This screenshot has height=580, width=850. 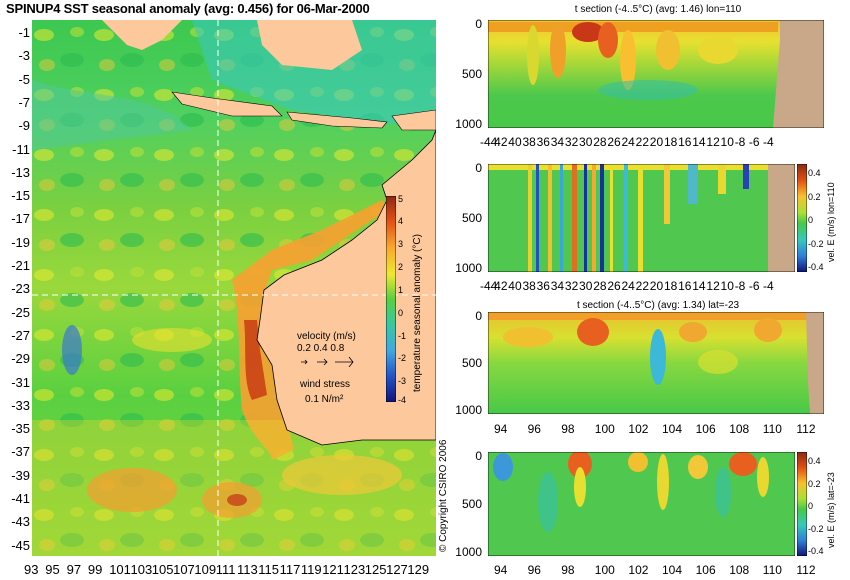 I want to click on p1-x-tick: 10, so click(x=727, y=142).